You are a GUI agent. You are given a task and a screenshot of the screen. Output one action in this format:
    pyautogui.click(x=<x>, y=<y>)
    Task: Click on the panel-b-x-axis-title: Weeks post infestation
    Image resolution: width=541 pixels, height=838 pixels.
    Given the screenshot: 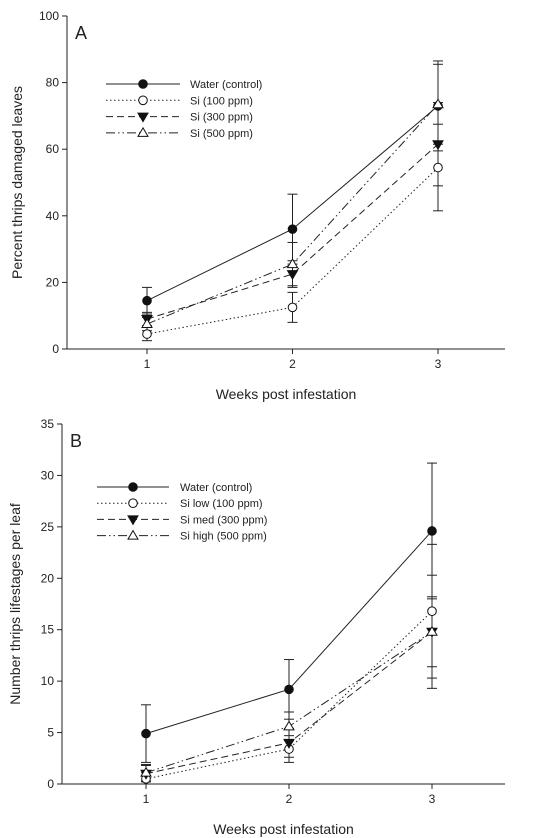 What is the action you would take?
    pyautogui.click(x=283, y=829)
    